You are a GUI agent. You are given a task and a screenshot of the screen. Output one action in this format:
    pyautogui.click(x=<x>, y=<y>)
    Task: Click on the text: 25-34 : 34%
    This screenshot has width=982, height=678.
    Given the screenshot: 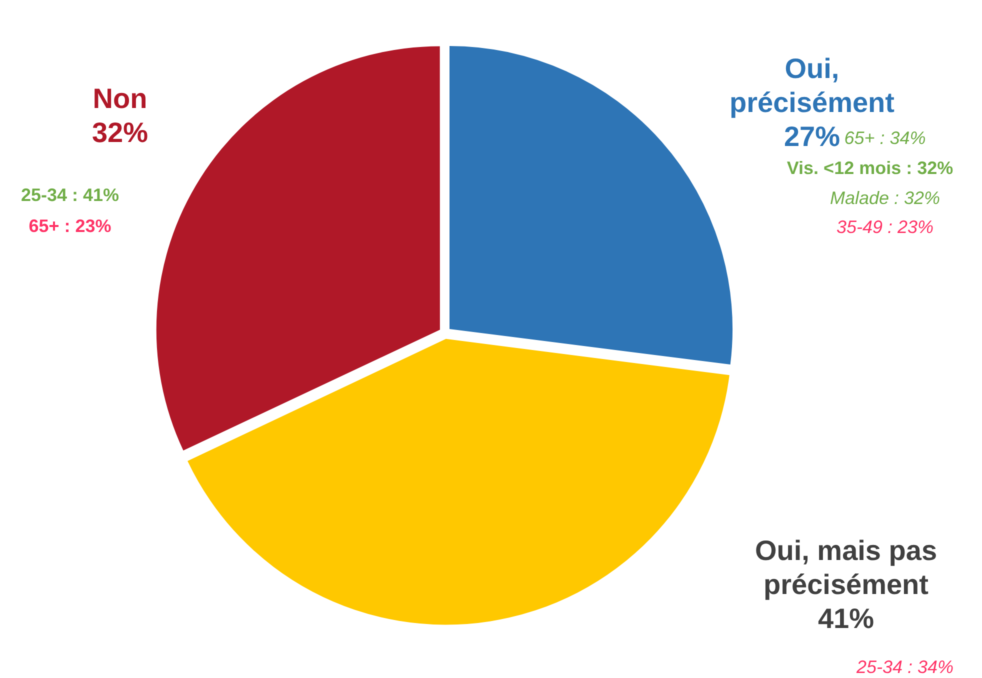 What is the action you would take?
    pyautogui.click(x=905, y=667)
    